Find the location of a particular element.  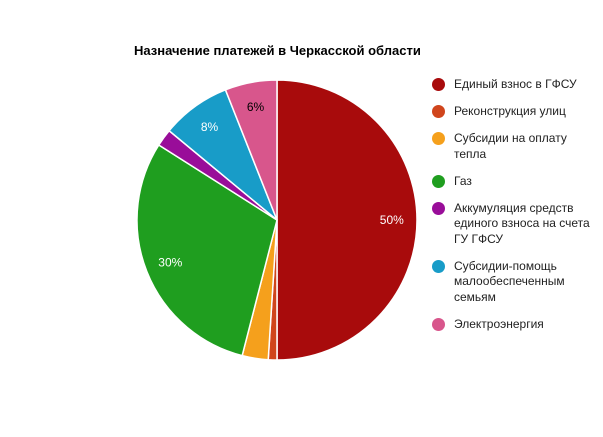

legend-label: Субсидии-помощь малообеспеченным семьям is located at coordinates (509, 281).